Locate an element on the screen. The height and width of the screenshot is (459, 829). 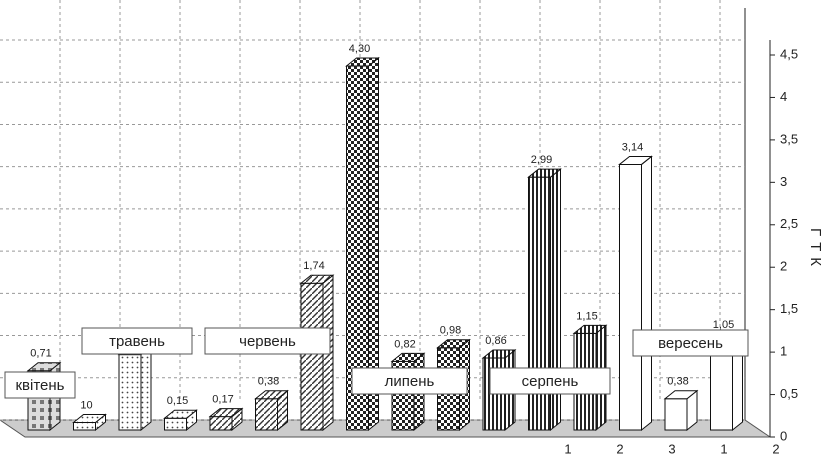
legend-label: квітень is located at coordinates (39, 385).